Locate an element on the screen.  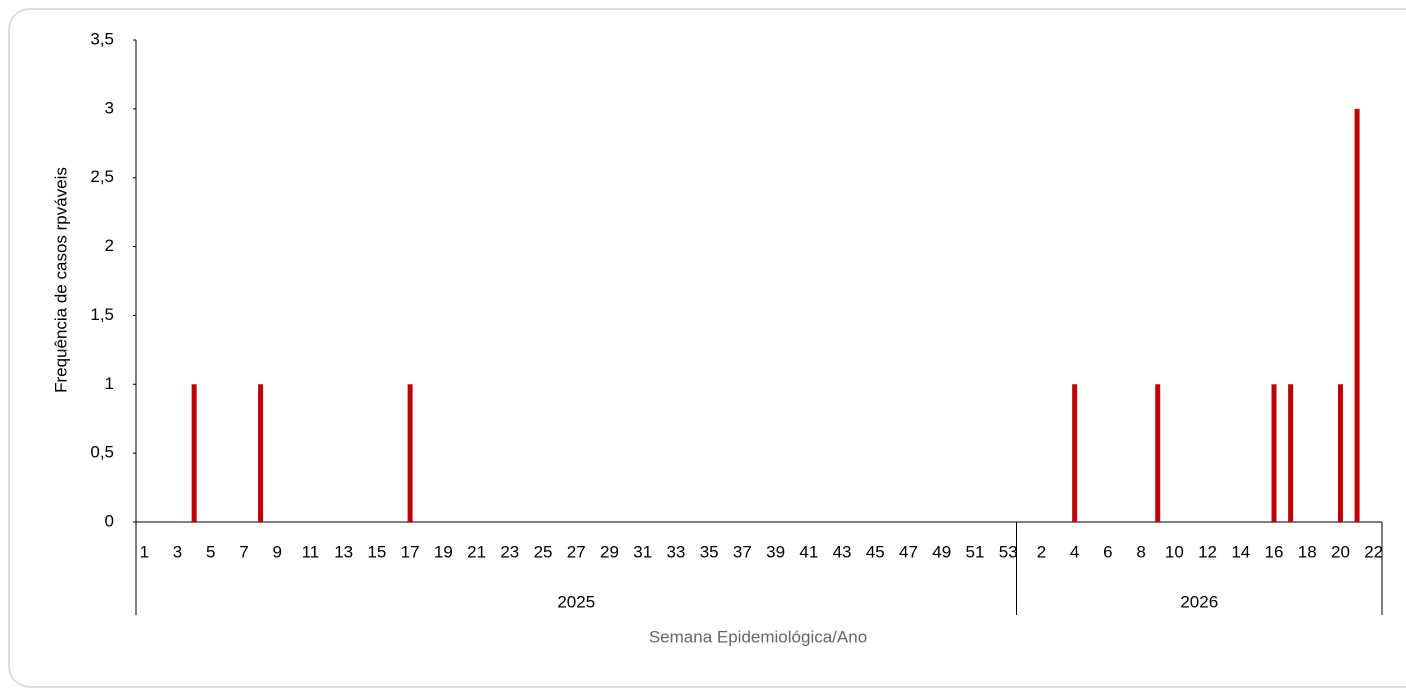
x-tick-label: 37 is located at coordinates (742, 551).